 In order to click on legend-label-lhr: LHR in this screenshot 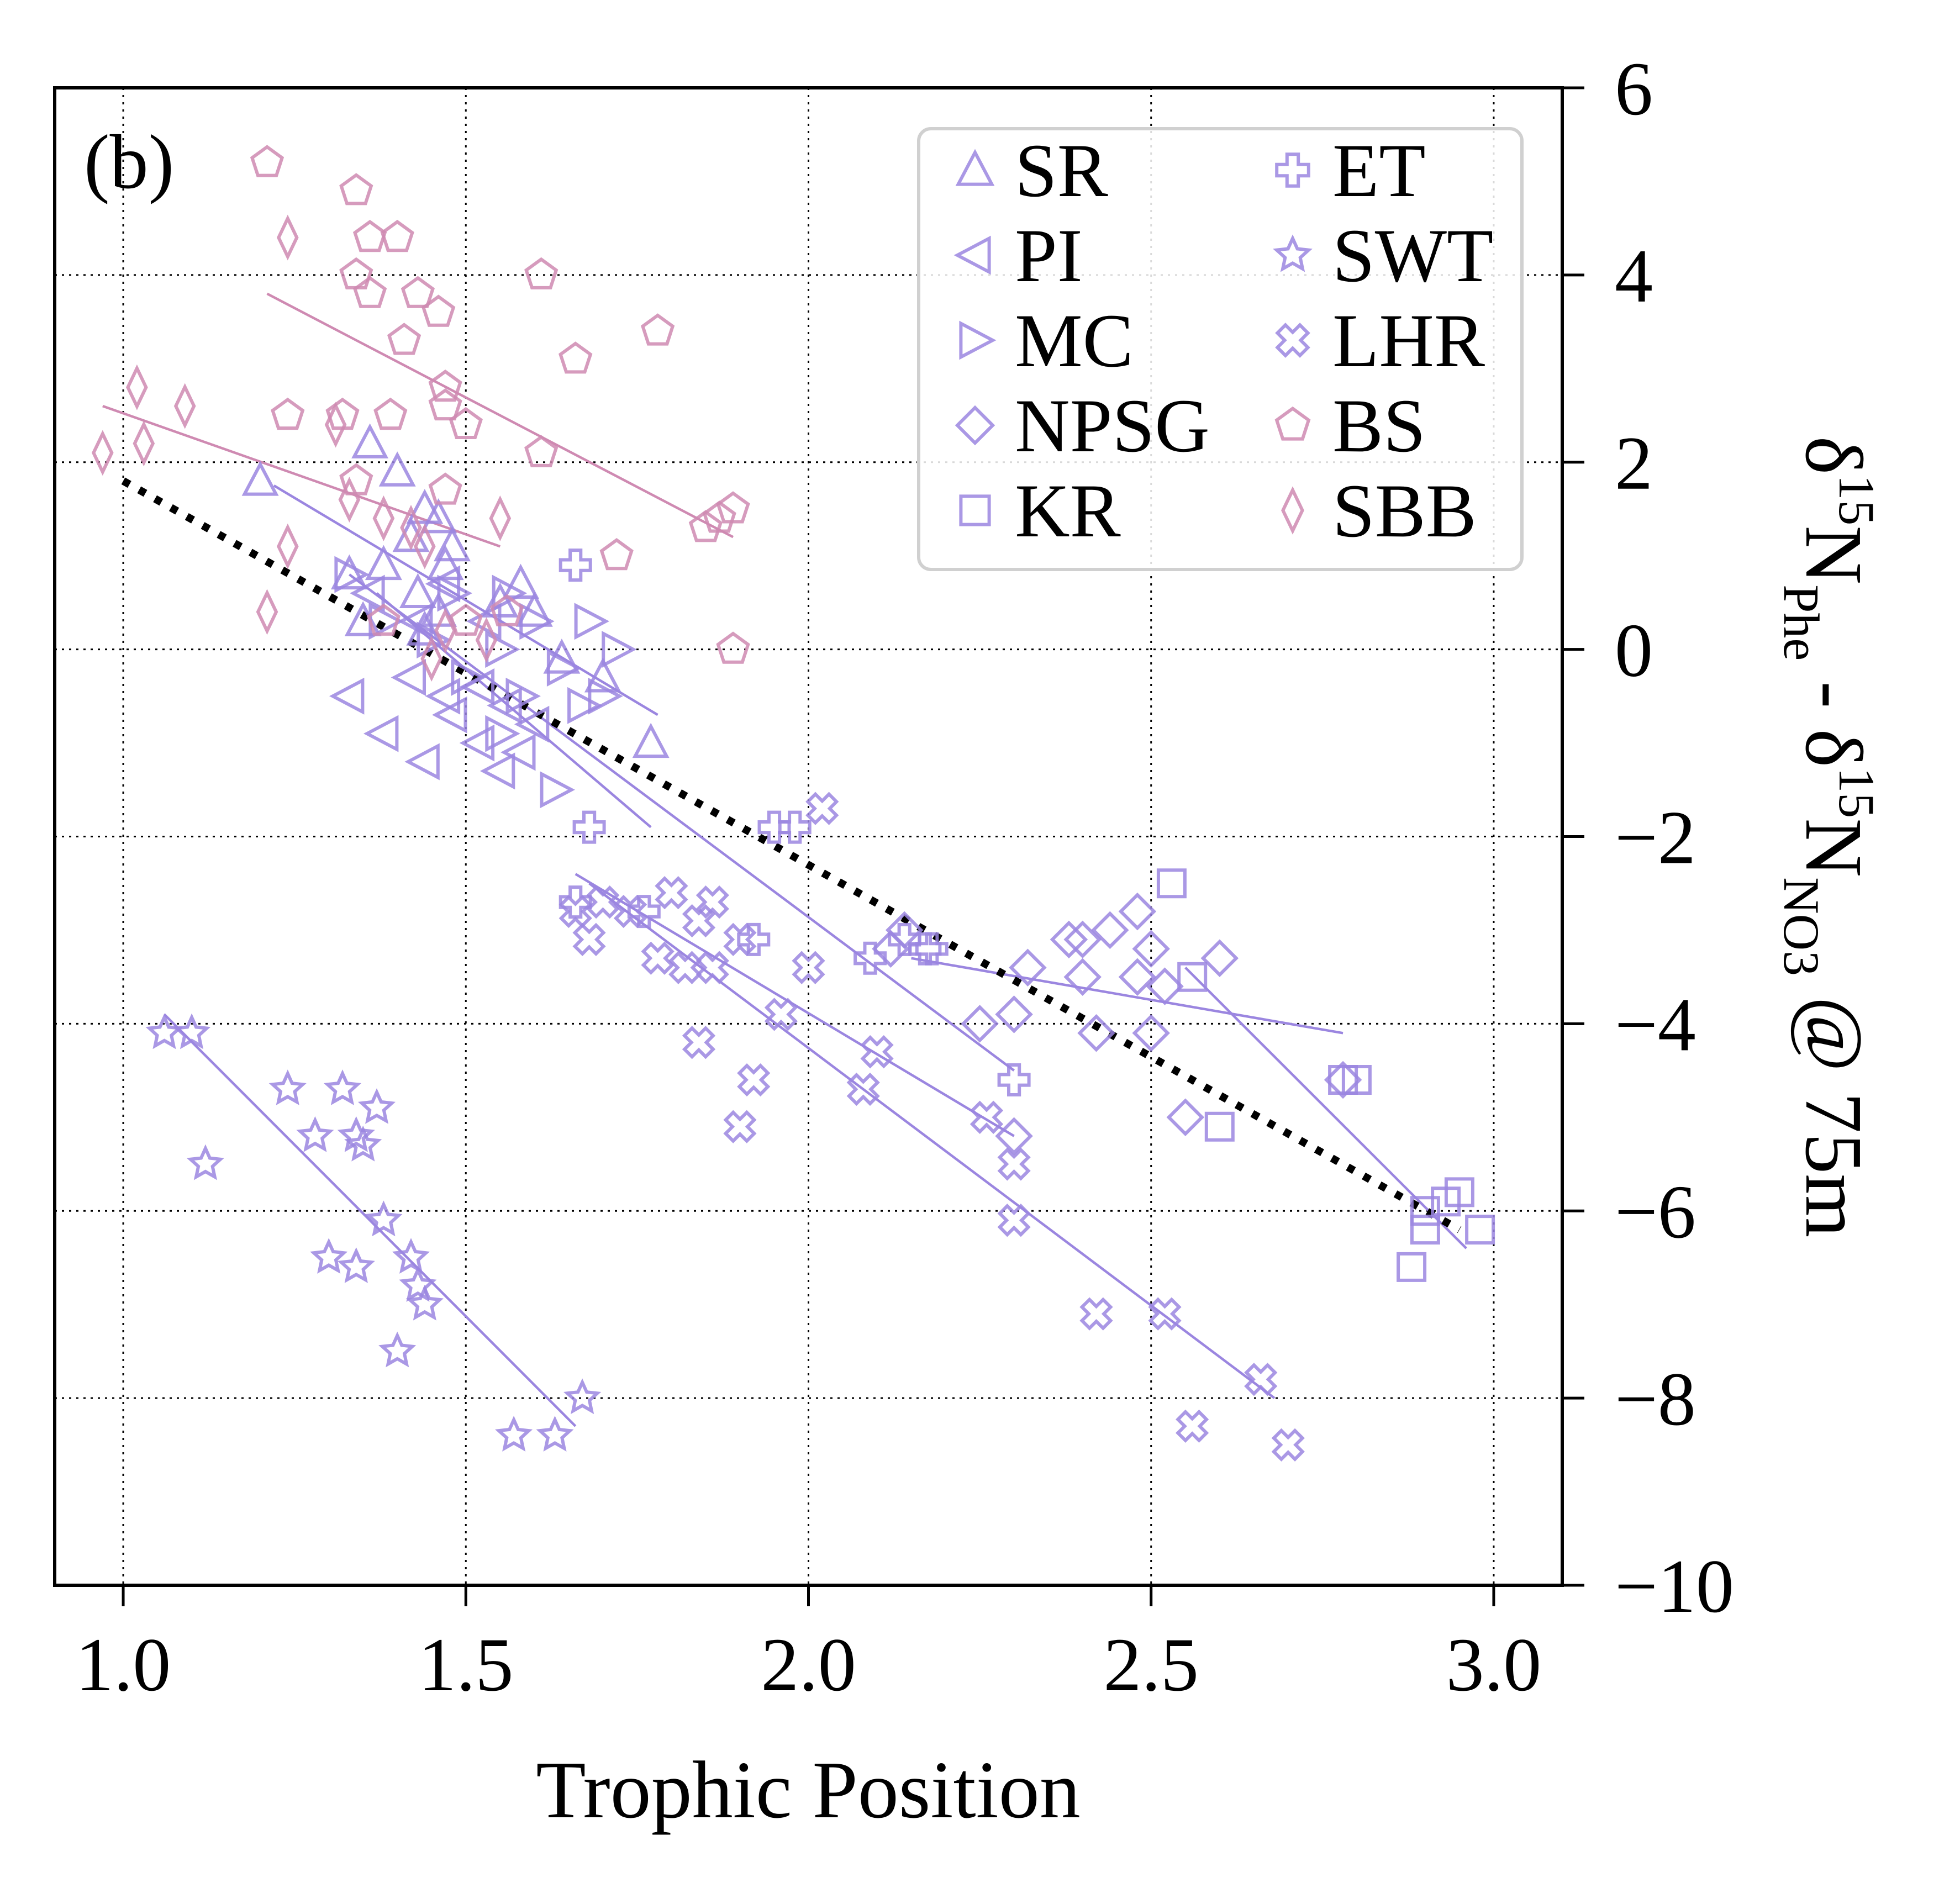, I will do `click(1408, 340)`.